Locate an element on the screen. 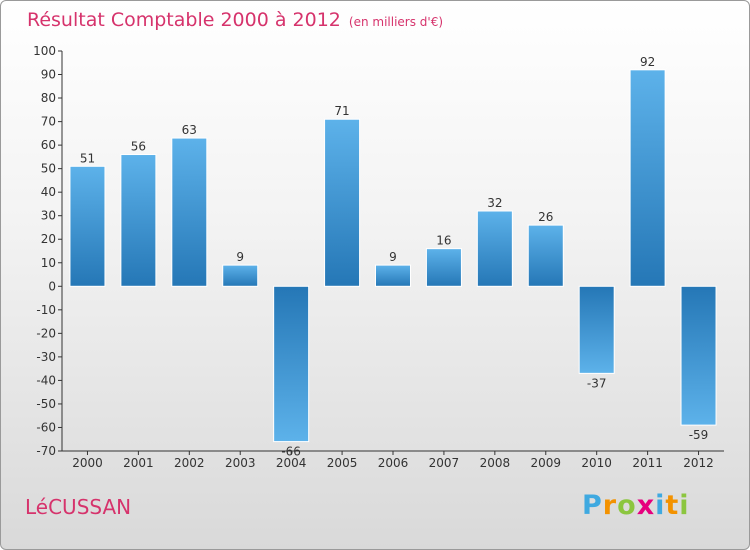  x-tick-label: 2012 is located at coordinates (698, 463).